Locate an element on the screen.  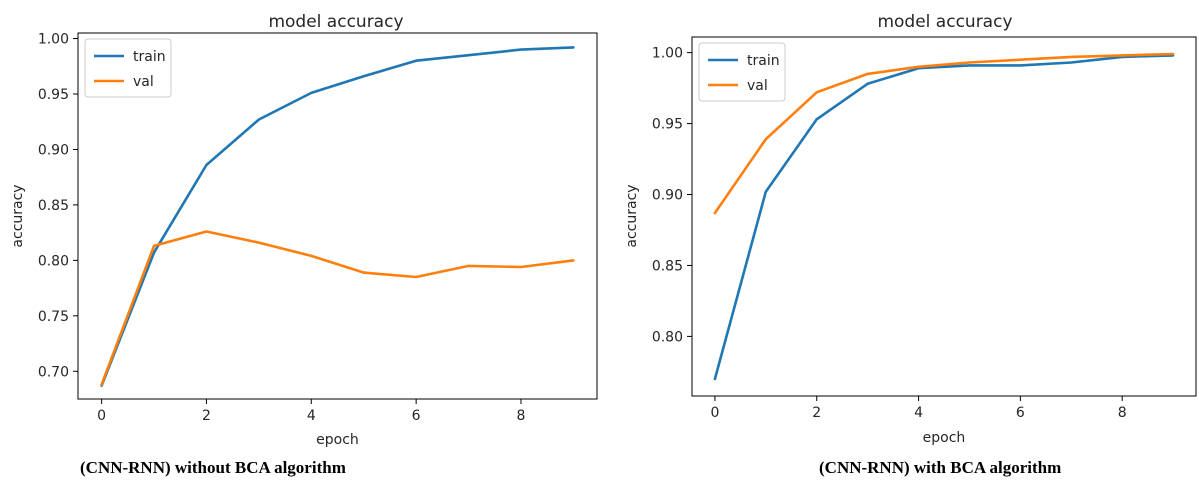
y-tick-label: 0.75 is located at coordinates (53, 317).